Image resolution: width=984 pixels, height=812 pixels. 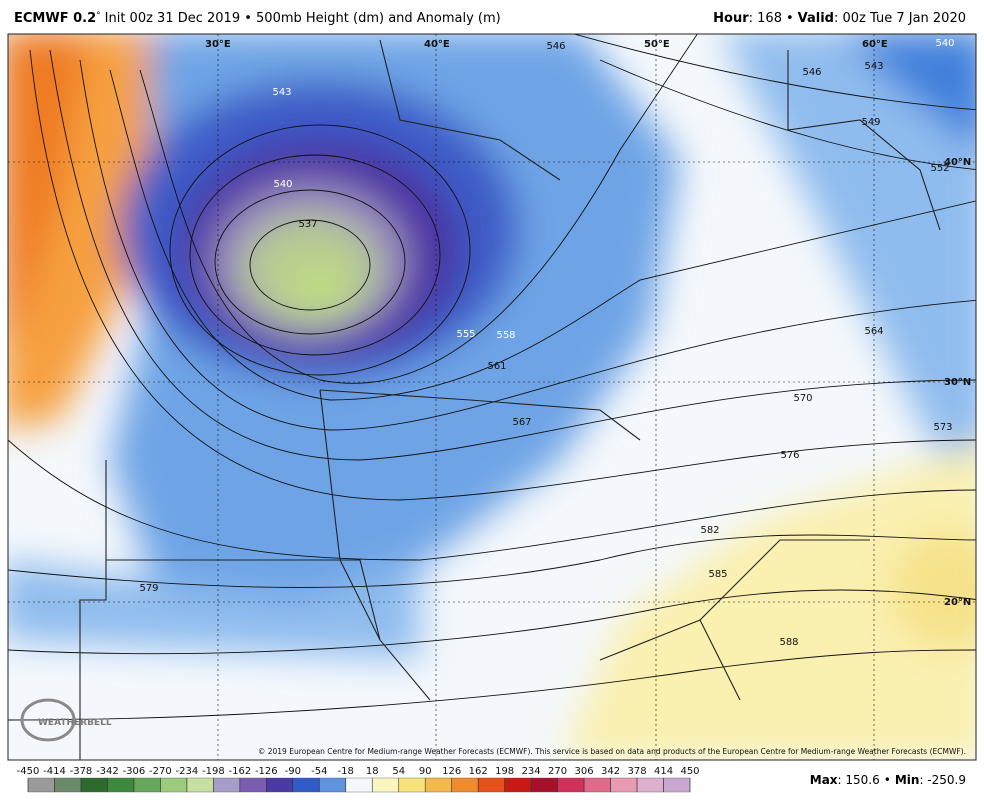 I want to click on logo: WEATHERBELL, so click(x=66, y=720).